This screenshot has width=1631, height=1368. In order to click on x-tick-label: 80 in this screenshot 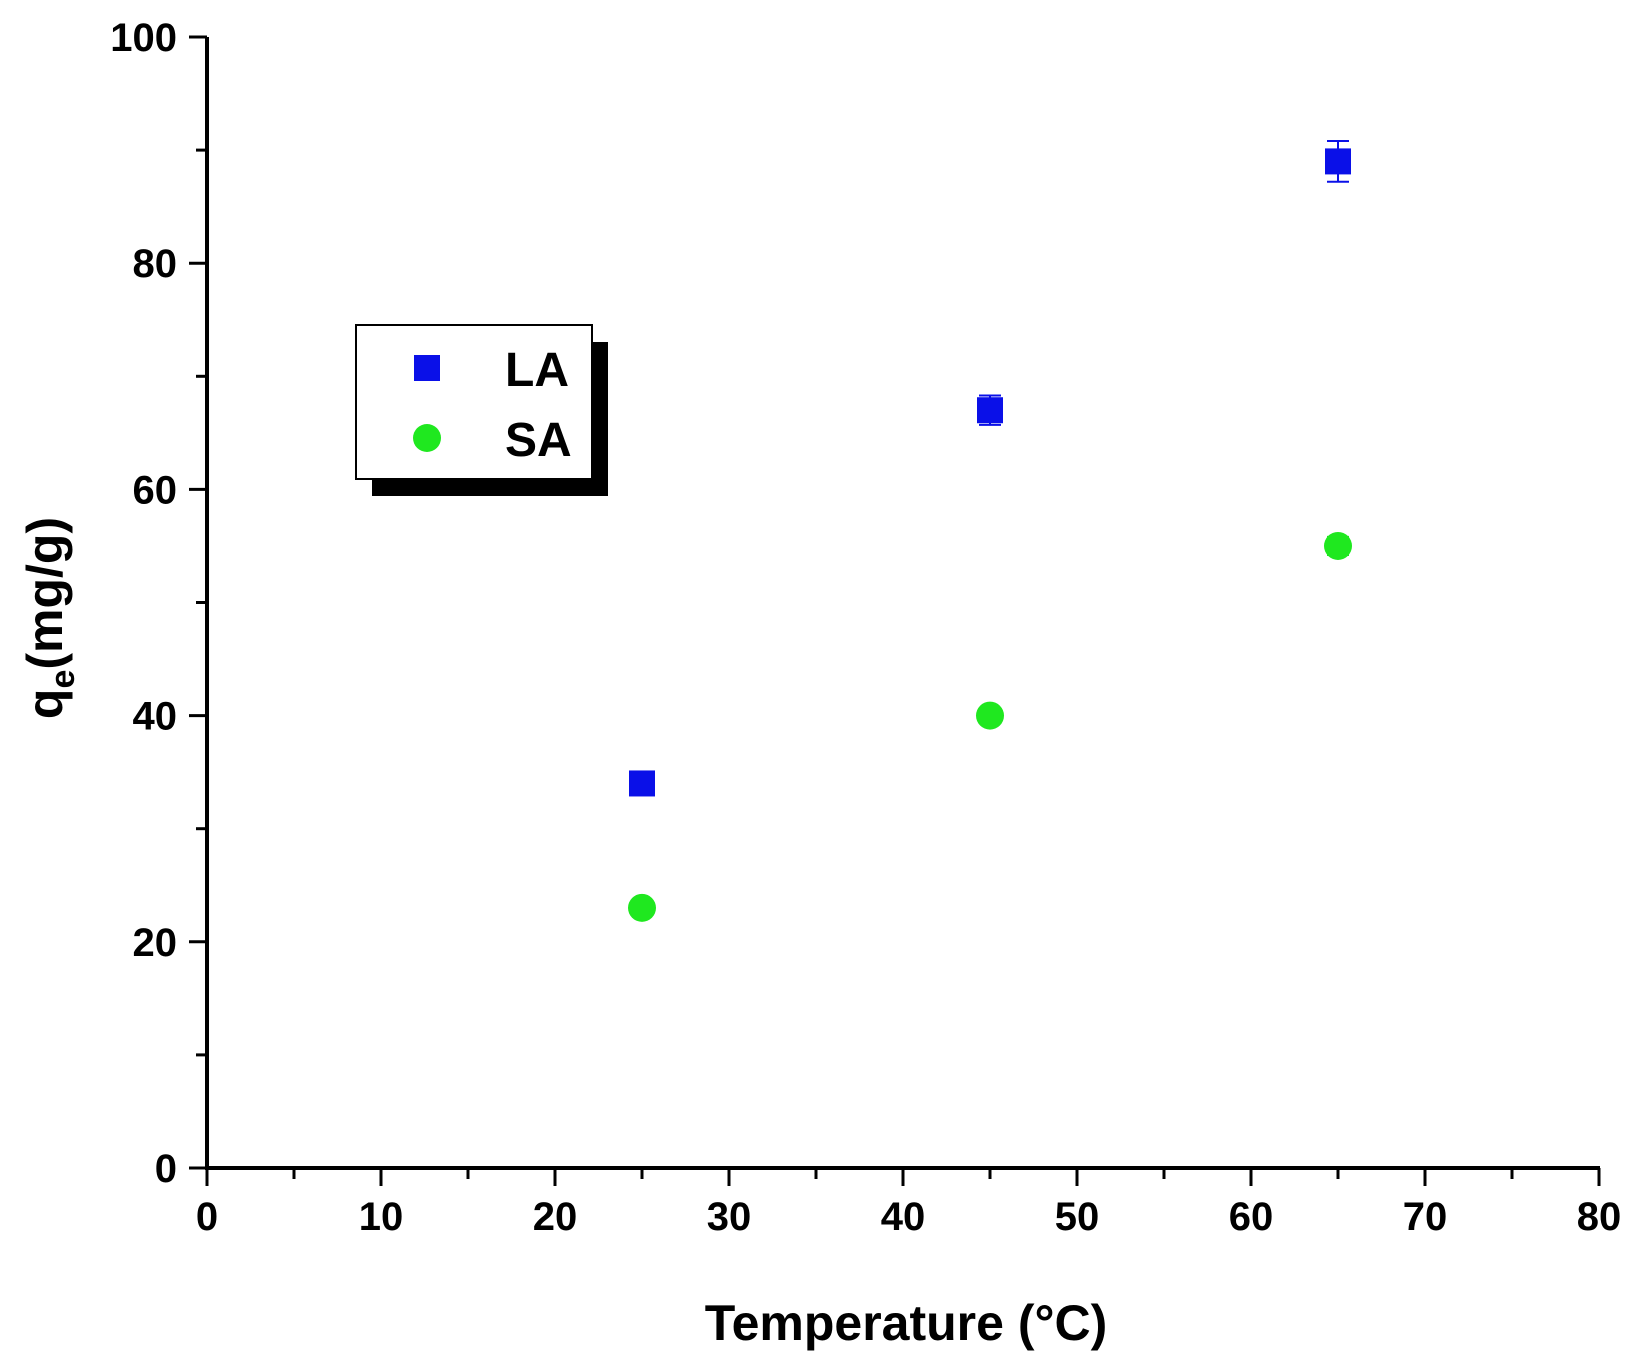, I will do `click(1599, 1217)`.